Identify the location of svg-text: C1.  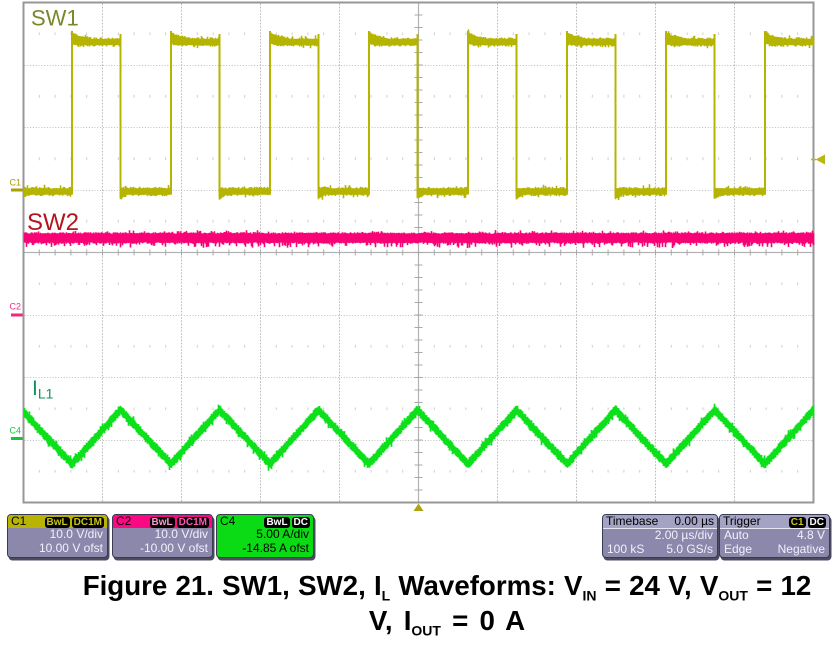
(16, 183).